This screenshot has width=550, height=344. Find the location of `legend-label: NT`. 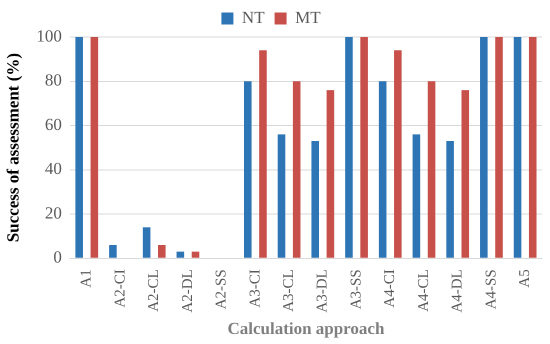

legend-label: NT is located at coordinates (254, 17).